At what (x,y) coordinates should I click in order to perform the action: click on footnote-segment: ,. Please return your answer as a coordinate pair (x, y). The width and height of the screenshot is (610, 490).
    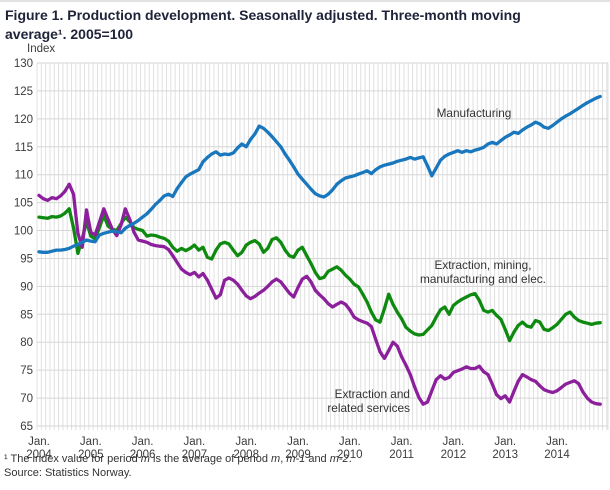
    Looking at the image, I should click on (283, 459).